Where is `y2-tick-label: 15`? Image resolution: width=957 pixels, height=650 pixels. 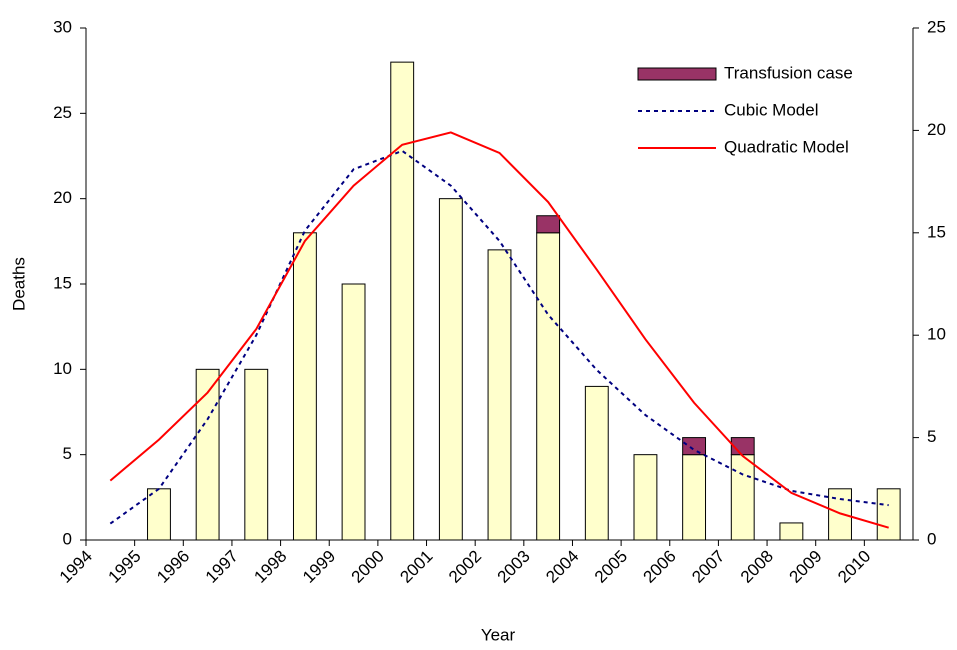
y2-tick-label: 15 is located at coordinates (936, 231).